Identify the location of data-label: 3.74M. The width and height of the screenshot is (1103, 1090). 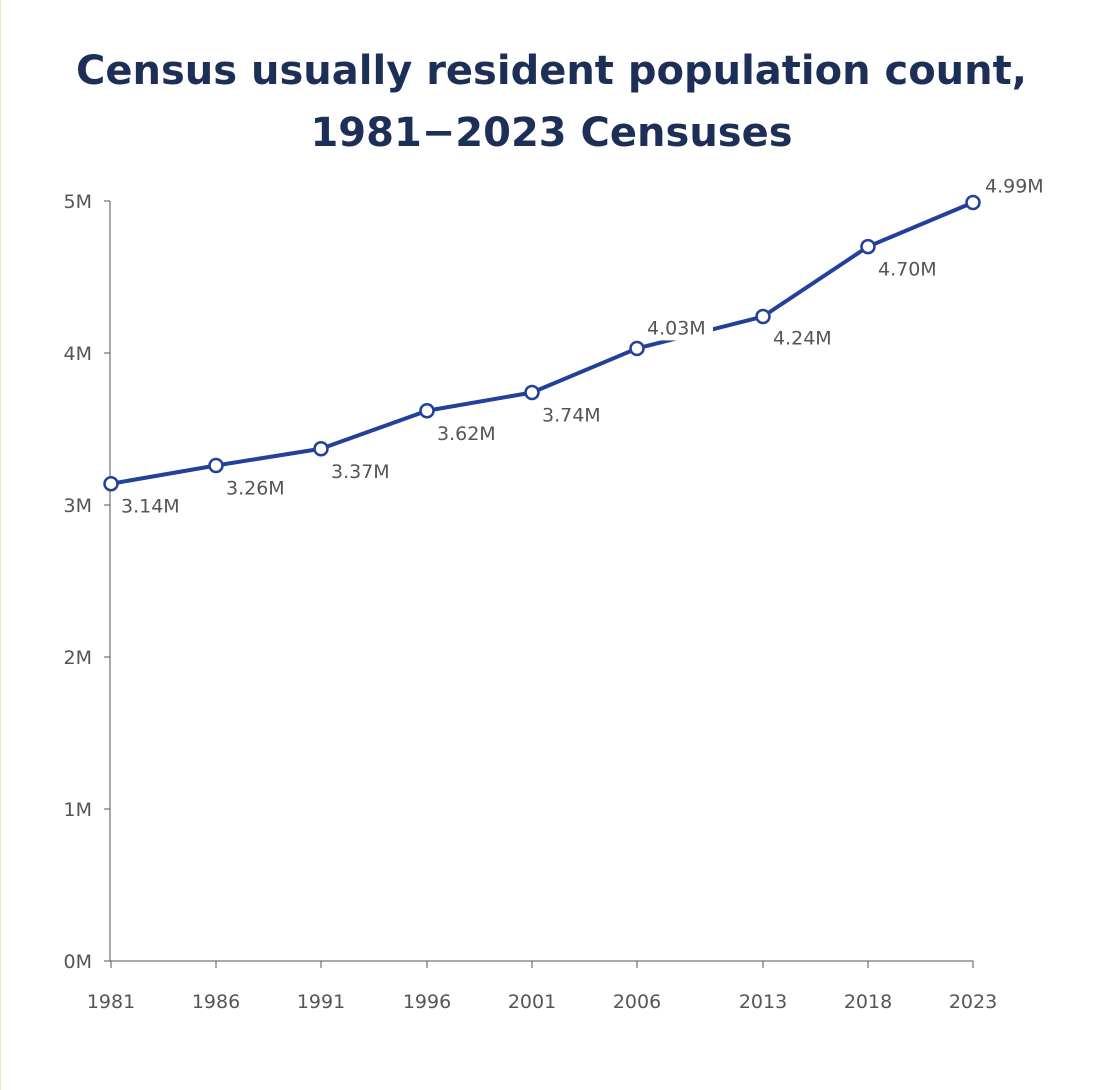
(571, 416).